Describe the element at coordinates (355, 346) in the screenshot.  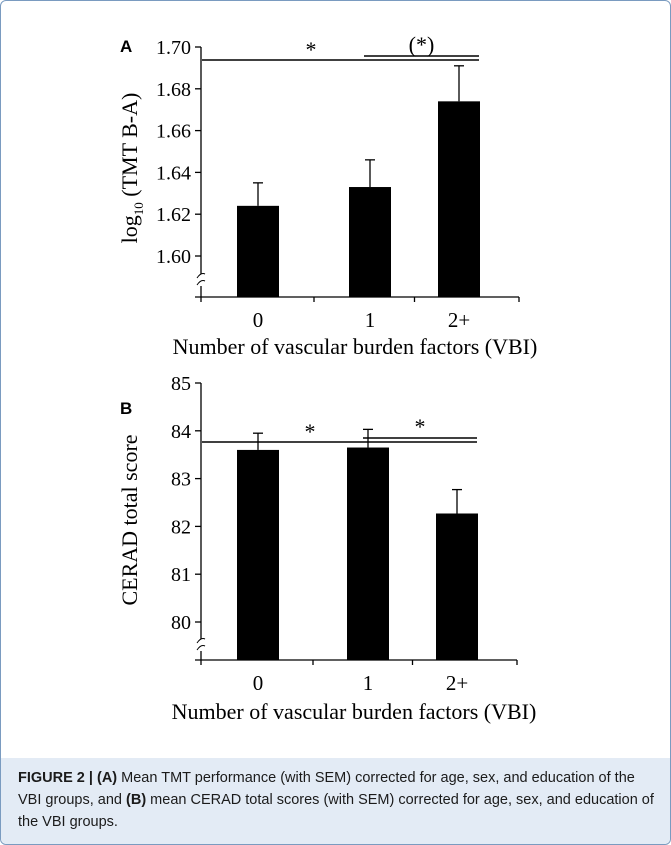
I see `x-axis-label-a: Number of vascular burden factors (VBI)` at that location.